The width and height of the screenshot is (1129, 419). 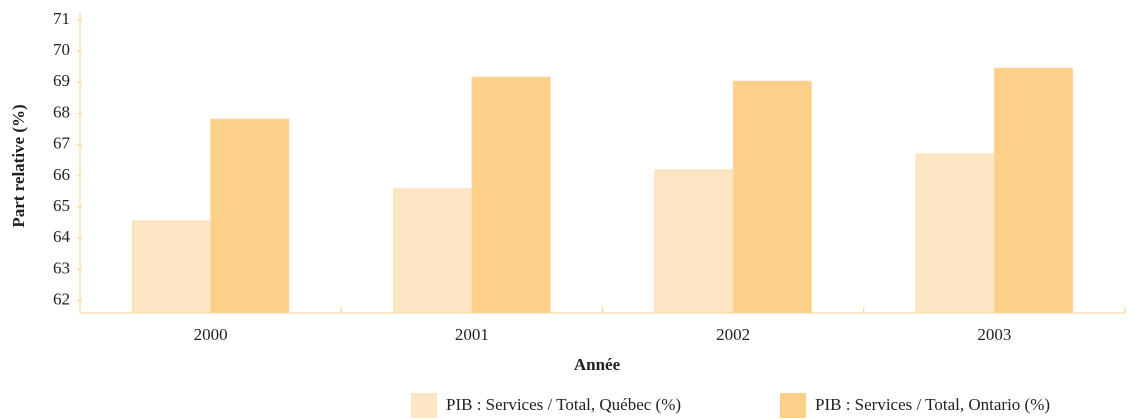 I want to click on y-tick-label: 63, so click(x=61, y=267).